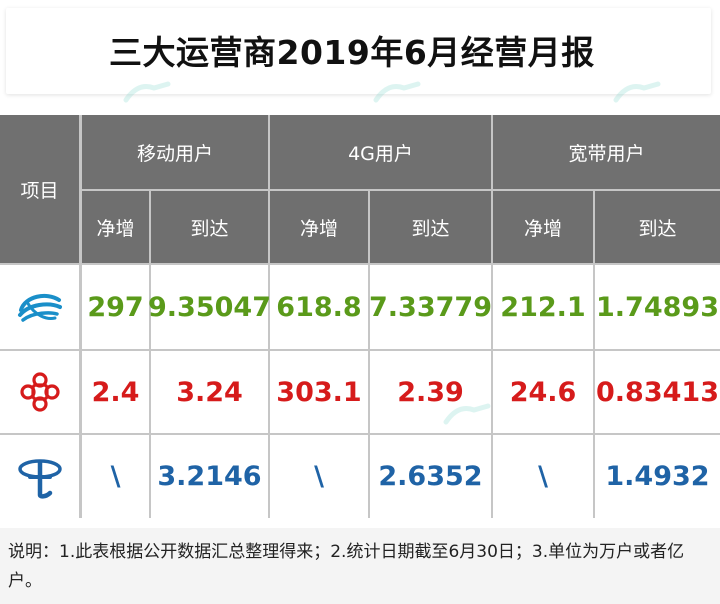 This screenshot has height=604, width=720. What do you see at coordinates (319, 307) in the screenshot?
I see `value-cell: 618.8` at bounding box center [319, 307].